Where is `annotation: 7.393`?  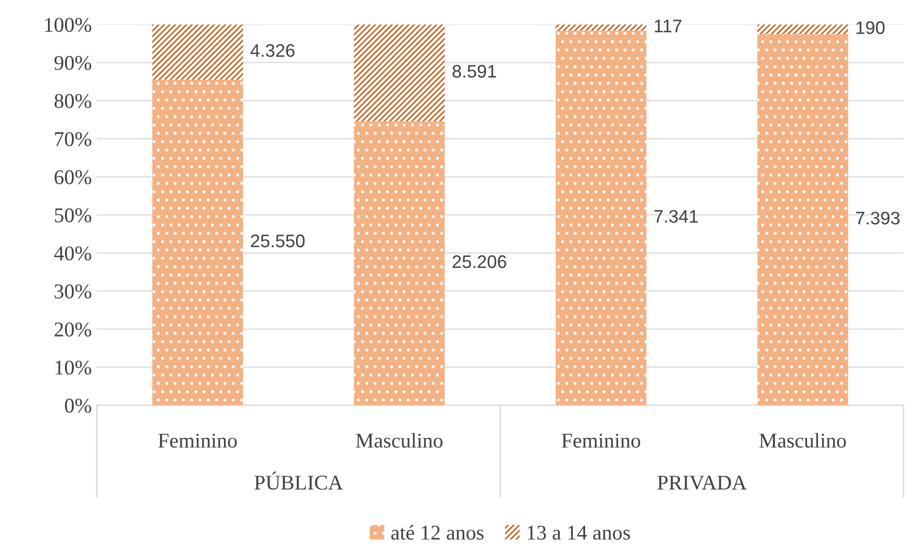
annotation: 7.393 is located at coordinates (878, 218).